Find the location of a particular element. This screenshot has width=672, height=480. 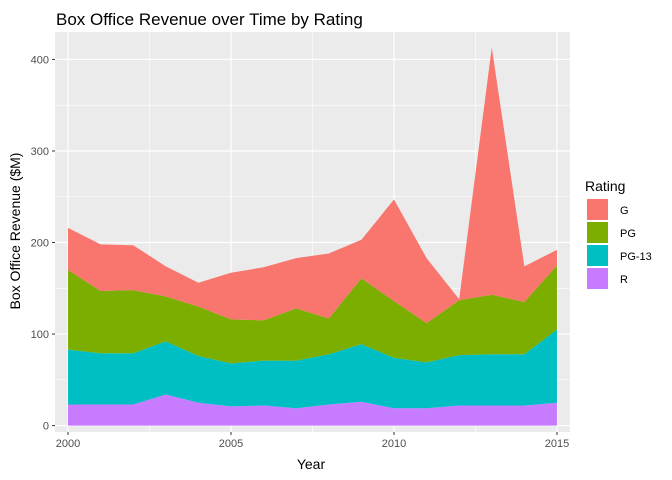

y-tick-label: 0 is located at coordinates (46, 427).